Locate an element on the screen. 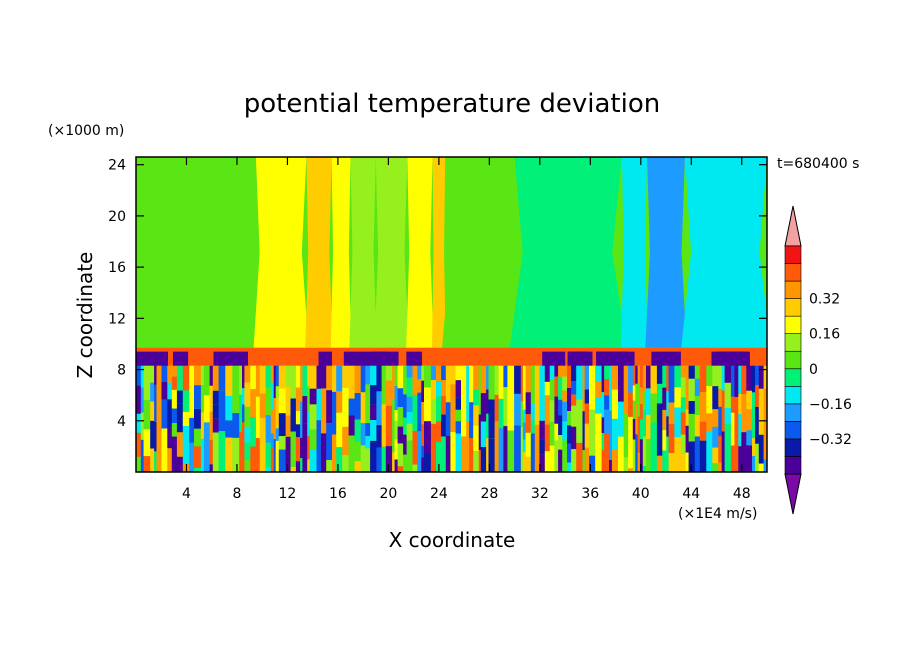 Image resolution: width=904 pixels, height=654 pixels. x-tick-label: 4 is located at coordinates (186, 494).